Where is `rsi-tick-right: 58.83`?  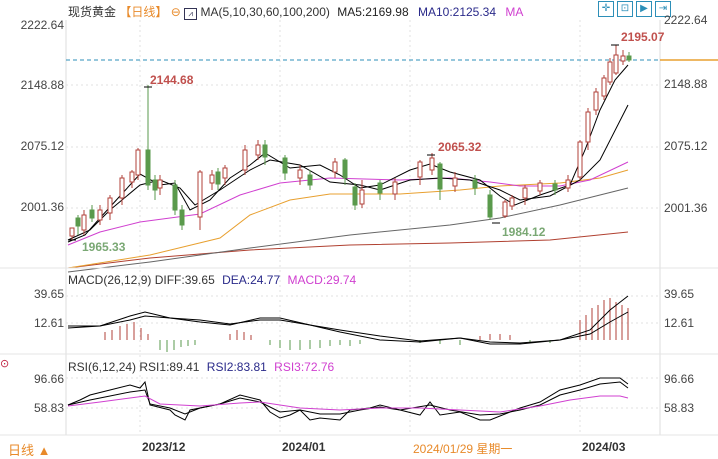
rsi-tick-right: 58.83 is located at coordinates (679, 408).